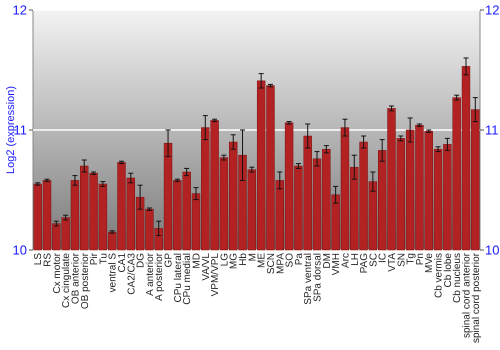 The height and width of the screenshot is (350, 500). Describe the element at coordinates (491, 130) in the screenshot. I see `y2-tick-label: 11` at that location.